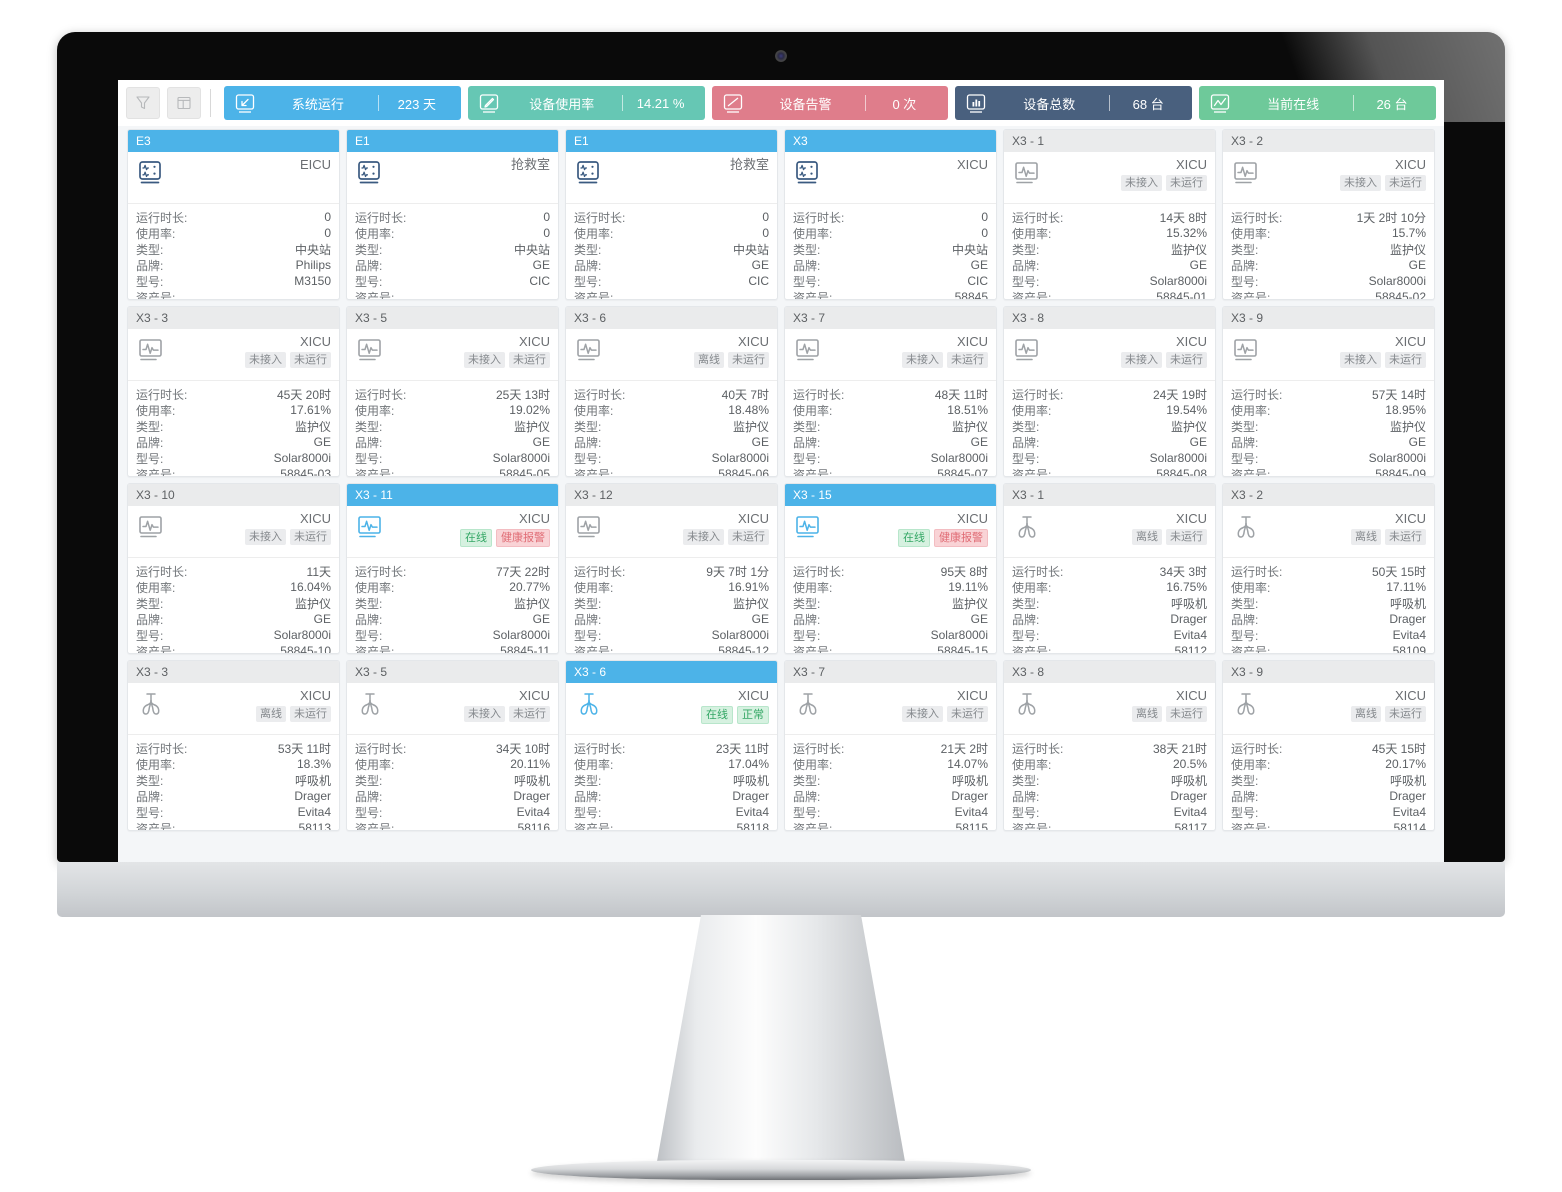 The height and width of the screenshot is (1192, 1562). I want to click on card-title: X3 - 9, so click(1247, 672).